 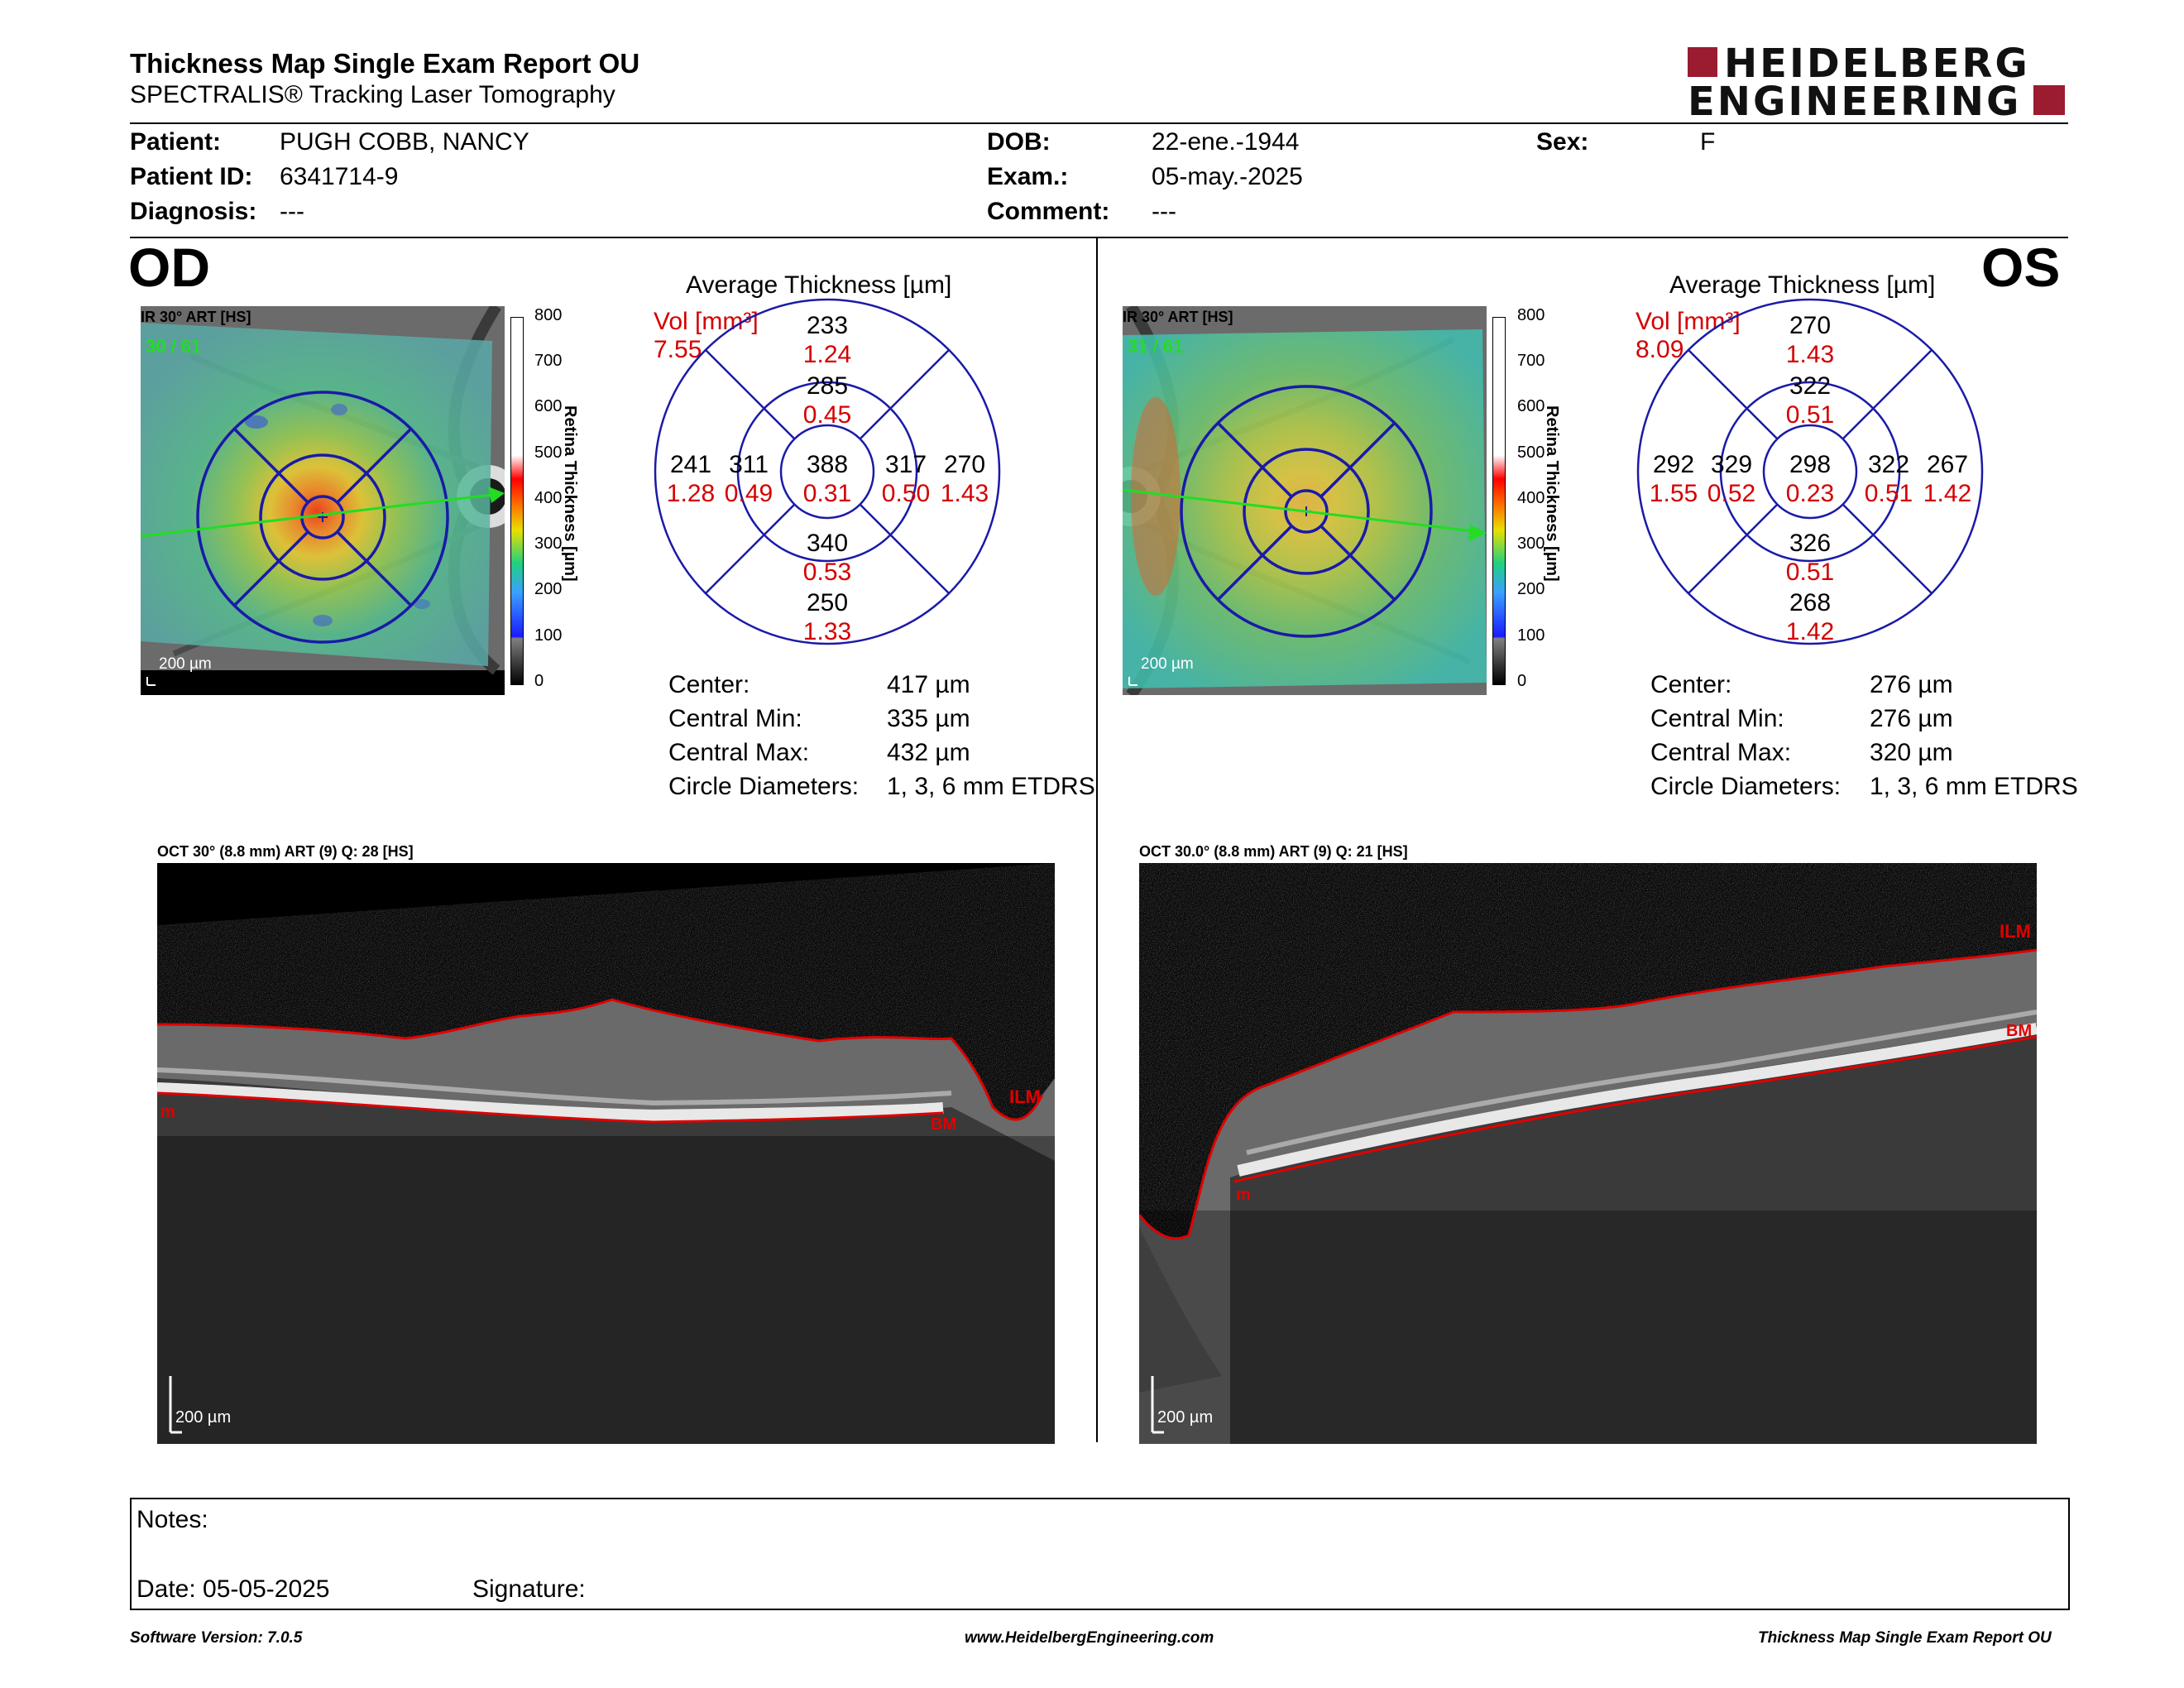 What do you see at coordinates (2021, 267) in the screenshot?
I see `os-eye-label: OS` at bounding box center [2021, 267].